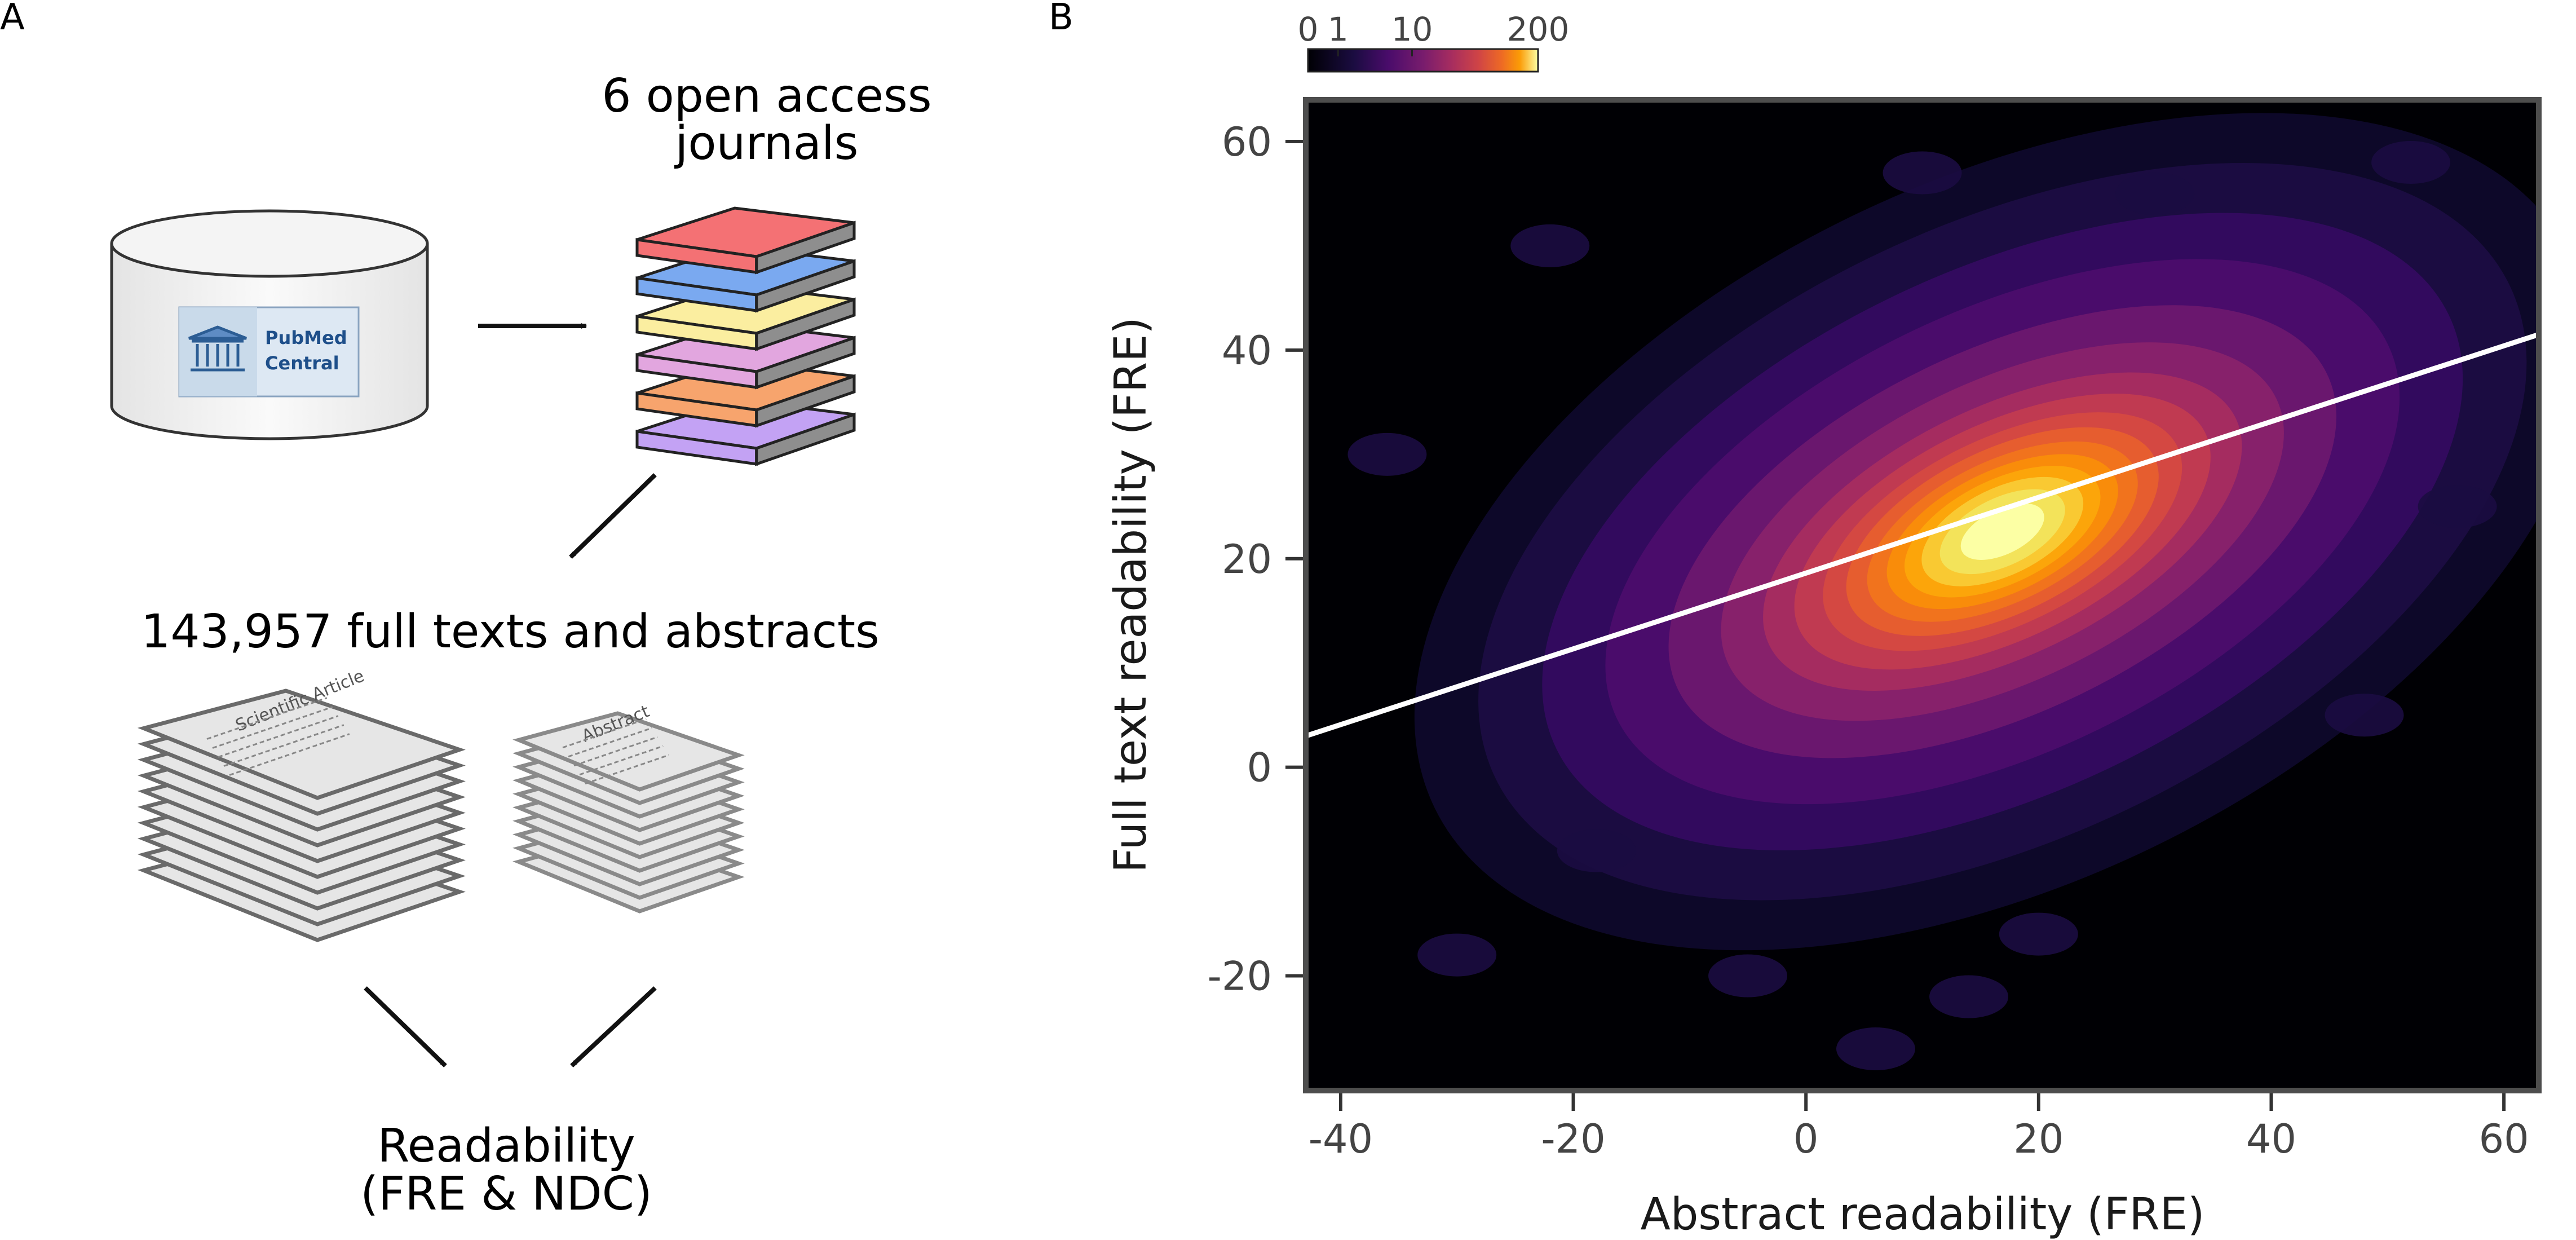  What do you see at coordinates (306, 338) in the screenshot?
I see `pubmed-logo-line-1: PubMed` at bounding box center [306, 338].